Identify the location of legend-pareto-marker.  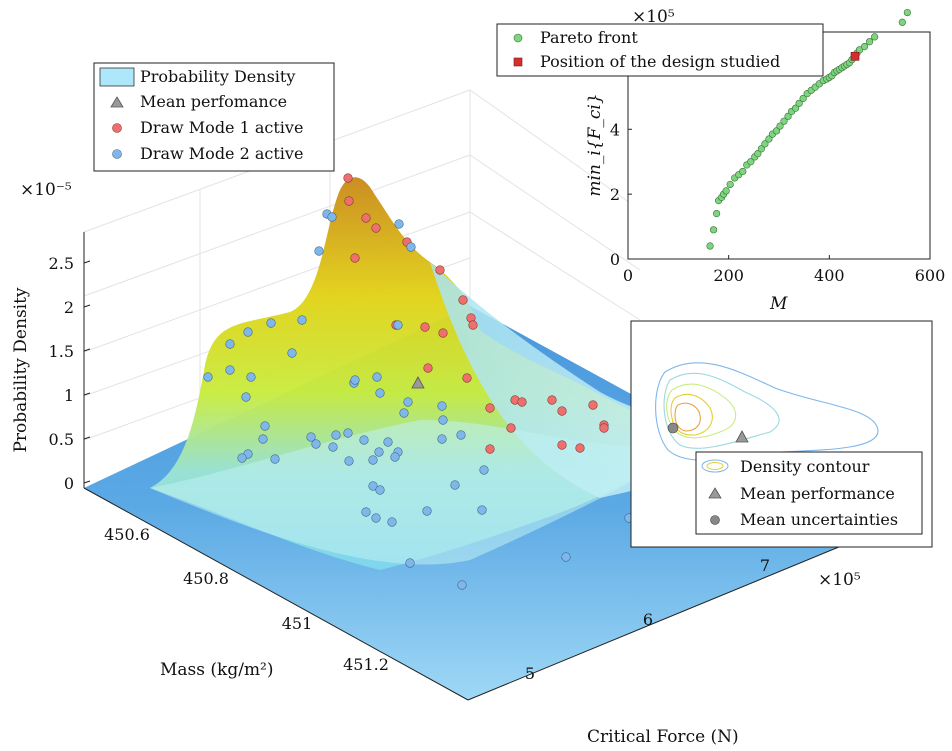
(518, 38).